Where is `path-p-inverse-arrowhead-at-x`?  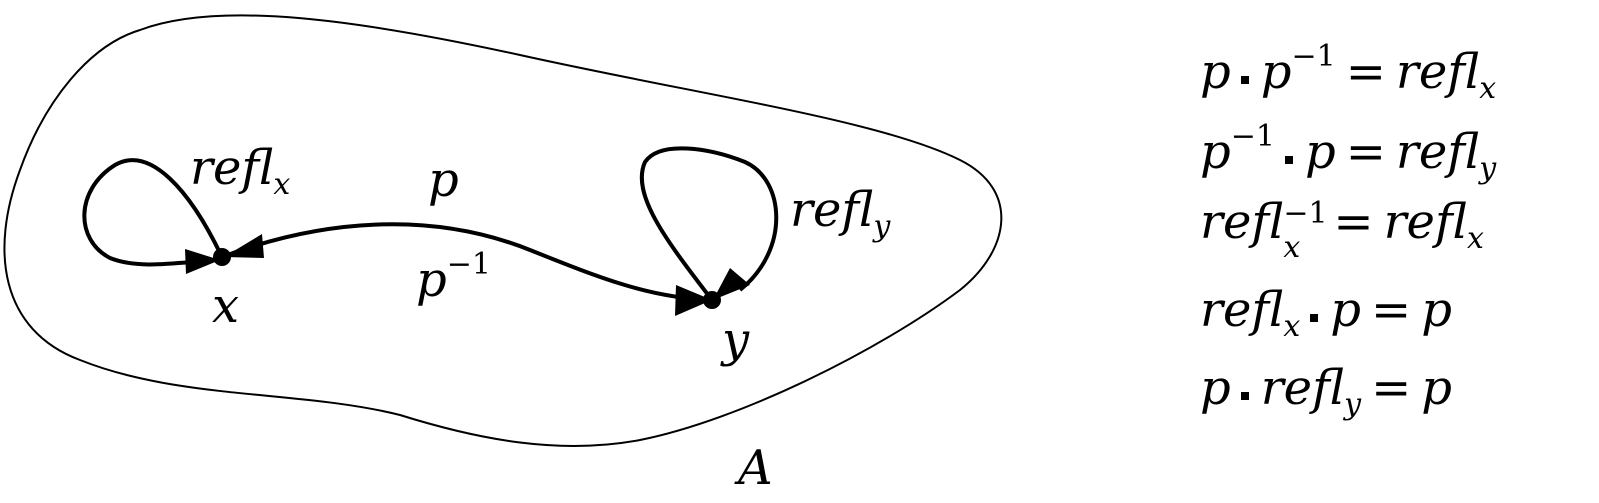
path-p-inverse-arrowhead-at-x is located at coordinates (244, 246).